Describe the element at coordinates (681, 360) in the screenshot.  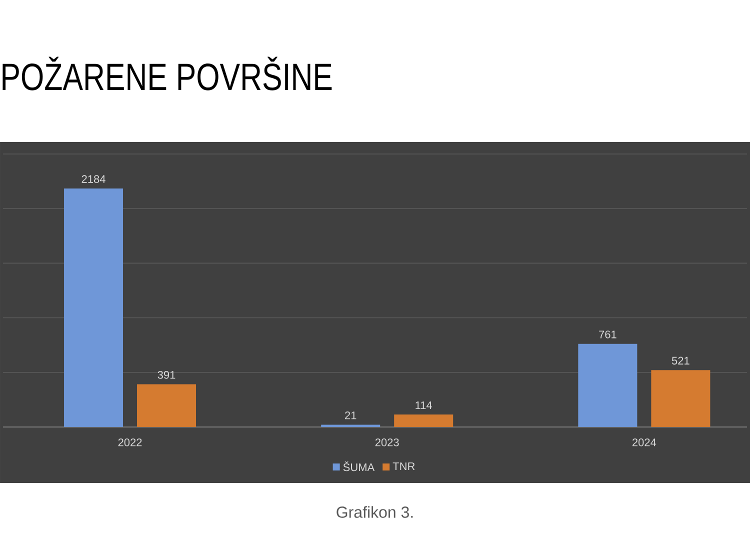
I see `data-label: 521` at that location.